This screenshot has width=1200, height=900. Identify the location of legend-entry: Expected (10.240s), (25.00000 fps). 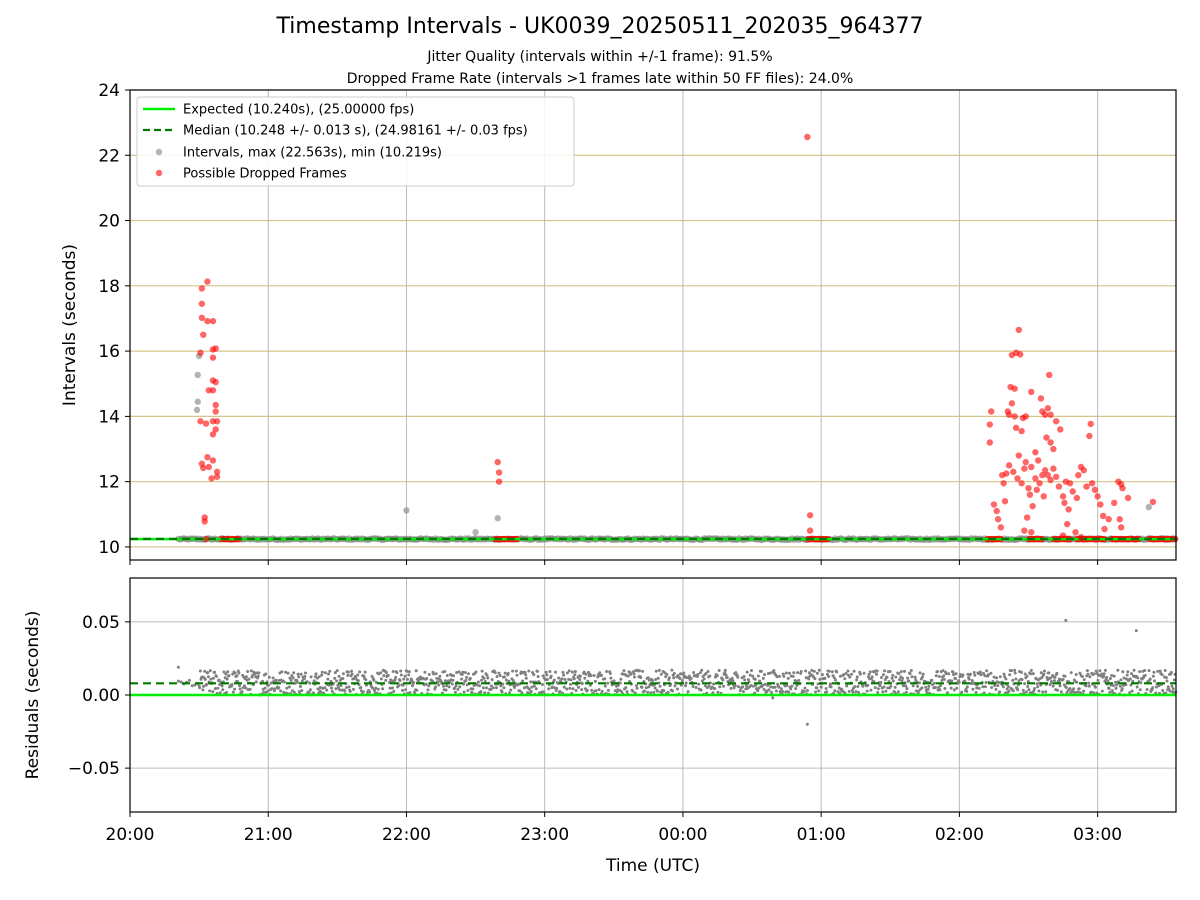
(298, 110).